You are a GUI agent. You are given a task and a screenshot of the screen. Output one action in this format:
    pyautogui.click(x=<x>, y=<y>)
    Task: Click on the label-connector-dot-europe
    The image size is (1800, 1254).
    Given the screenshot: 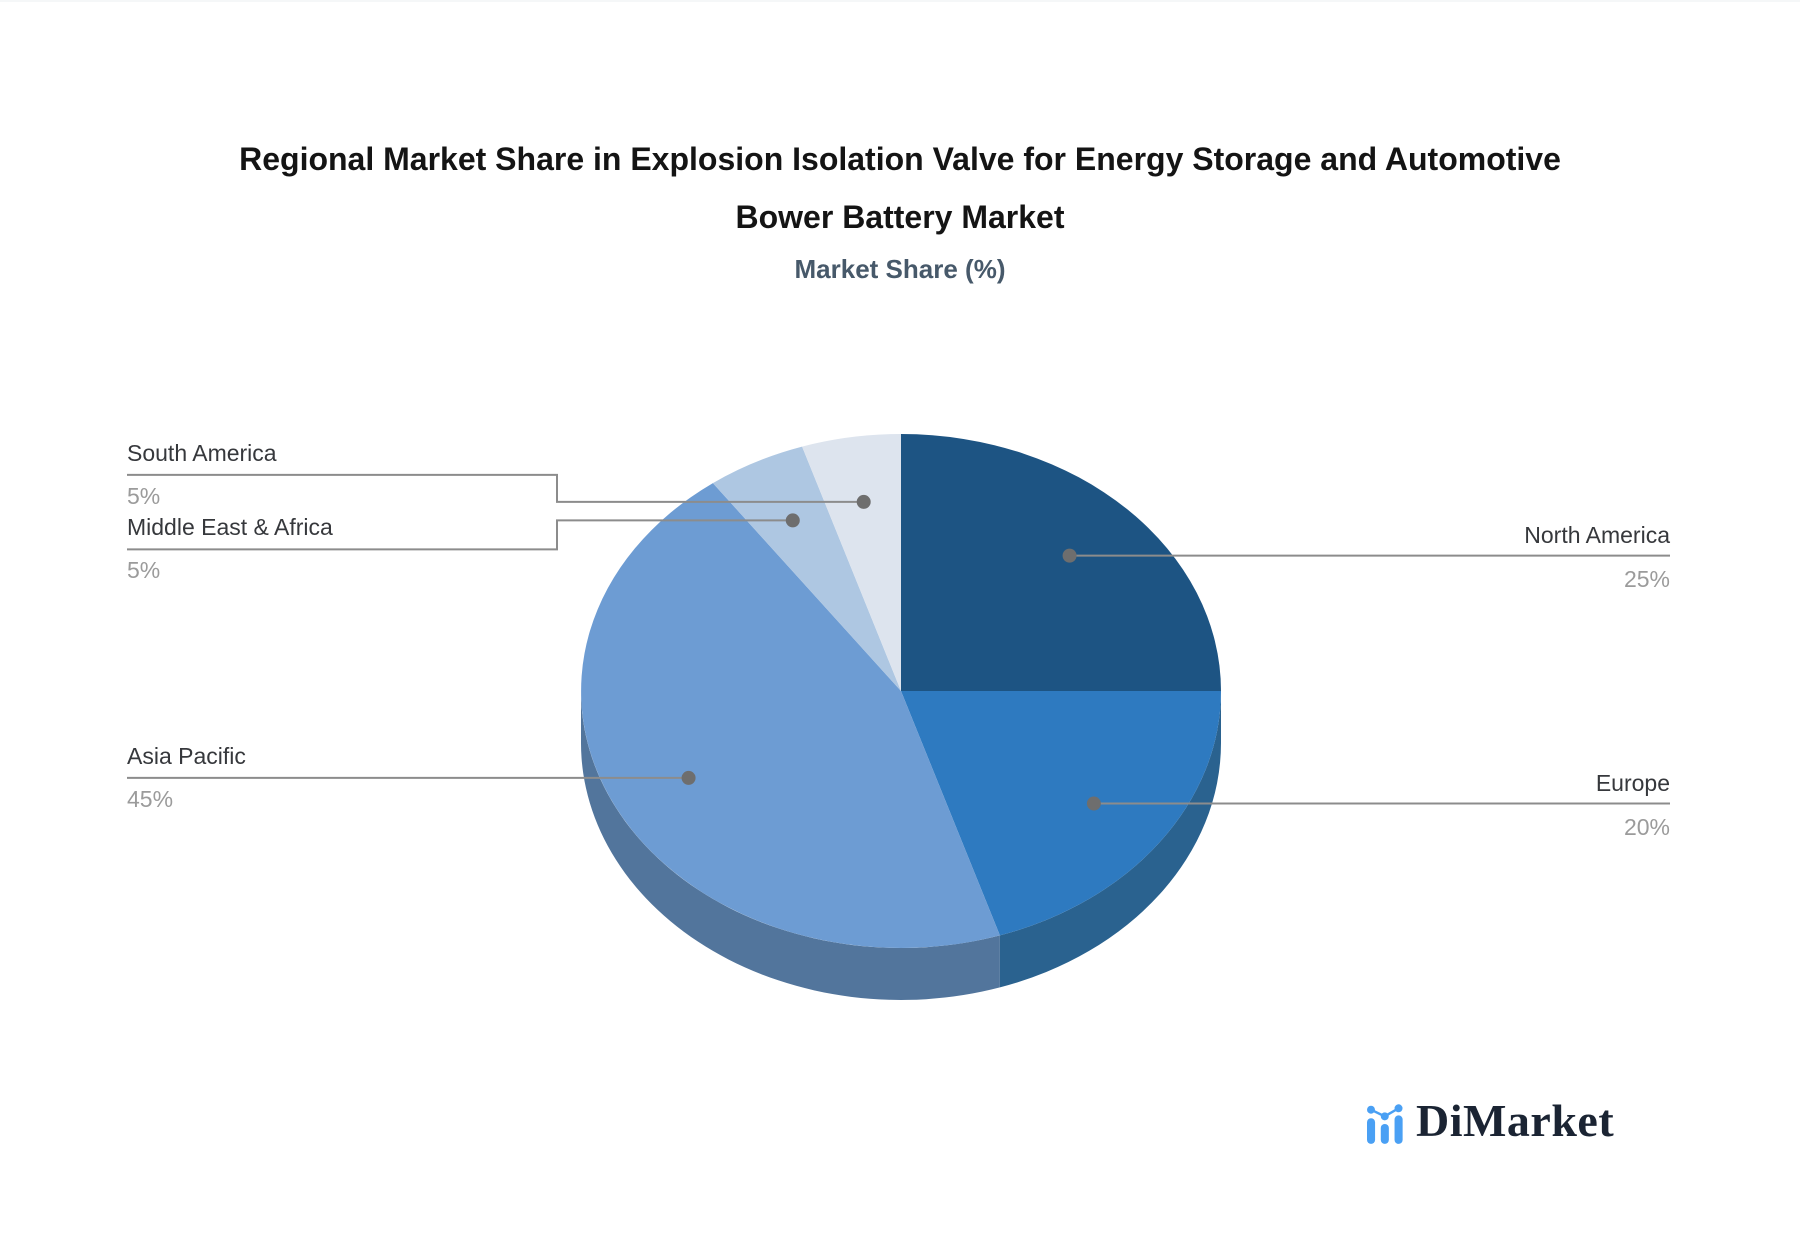 What is the action you would take?
    pyautogui.click(x=1093, y=803)
    